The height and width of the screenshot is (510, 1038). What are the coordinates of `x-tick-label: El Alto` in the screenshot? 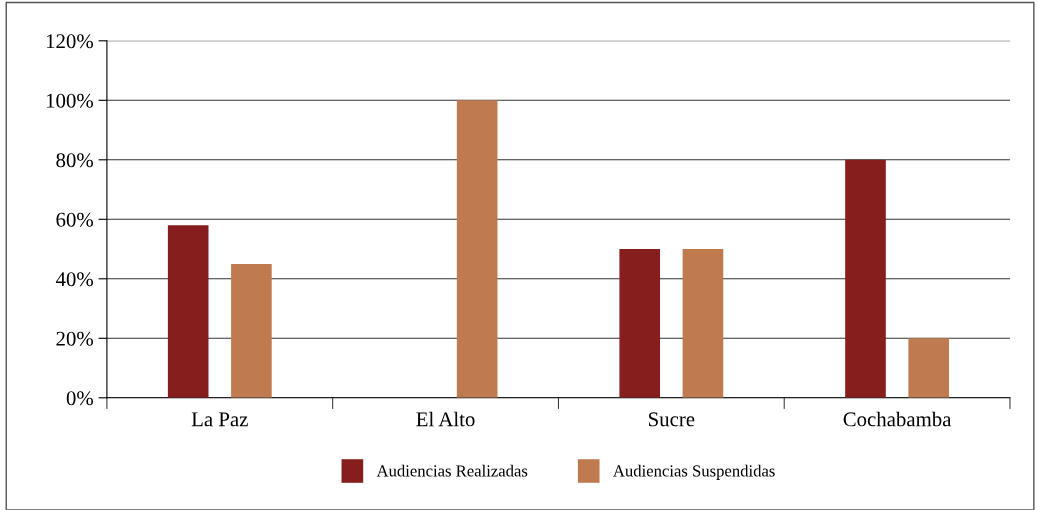 It's located at (445, 419).